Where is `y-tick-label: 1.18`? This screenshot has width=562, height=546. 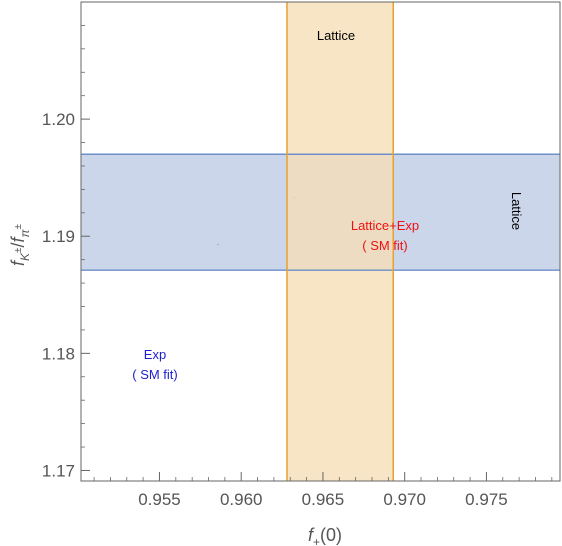 y-tick-label: 1.18 is located at coordinates (58, 353).